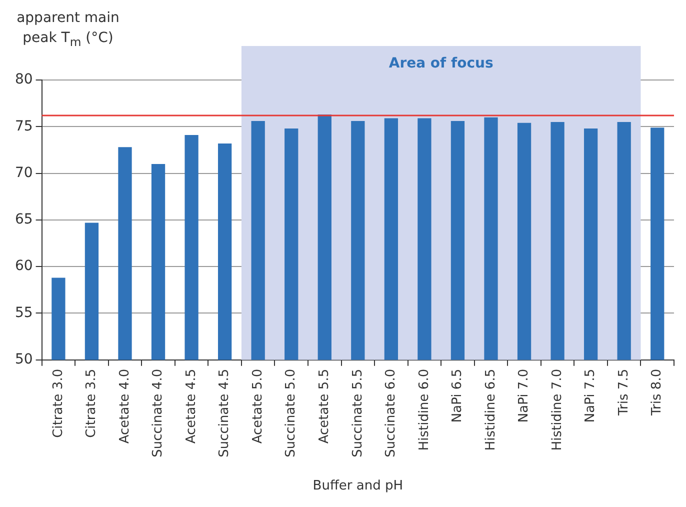 This screenshot has width=686, height=507. Describe the element at coordinates (324, 406) in the screenshot. I see `x-tick-label: Acetate 5.5` at that location.